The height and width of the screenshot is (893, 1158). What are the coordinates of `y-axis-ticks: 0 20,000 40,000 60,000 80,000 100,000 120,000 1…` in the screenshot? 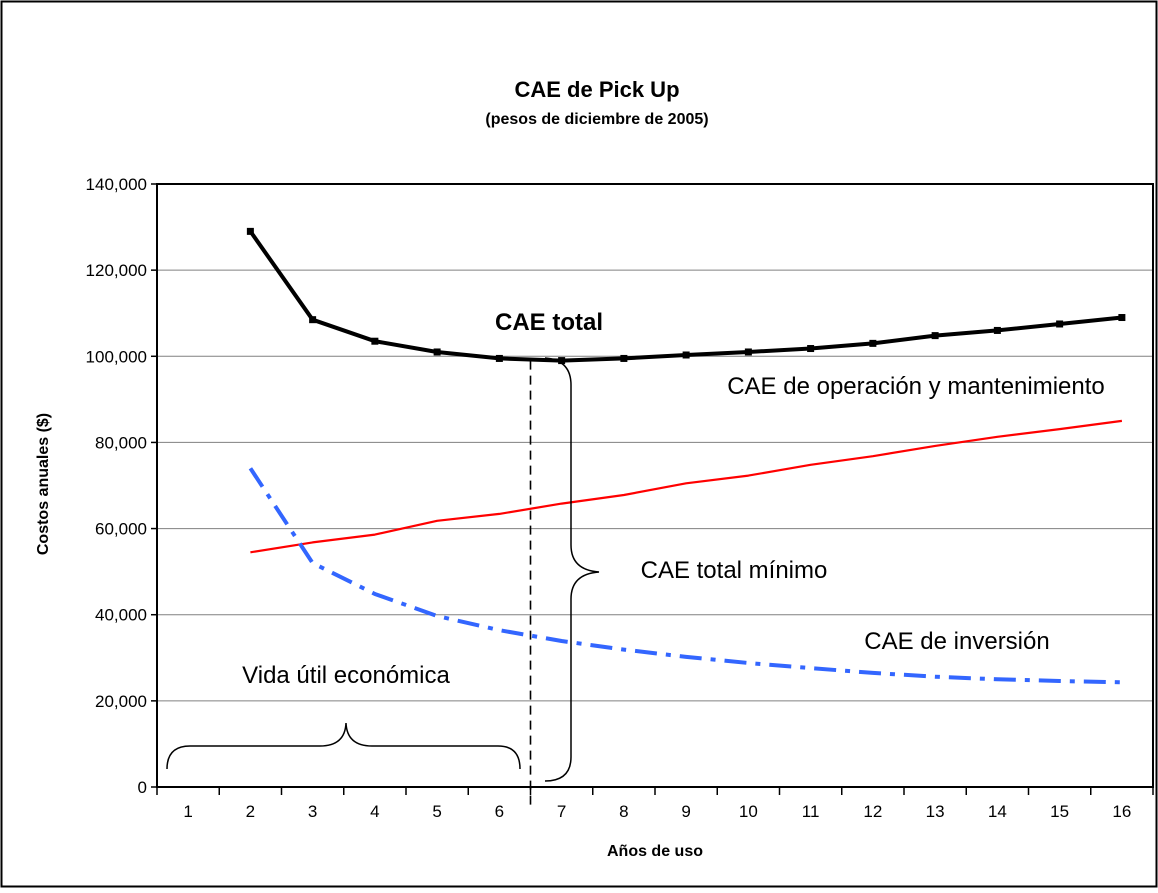 It's located at (121, 486).